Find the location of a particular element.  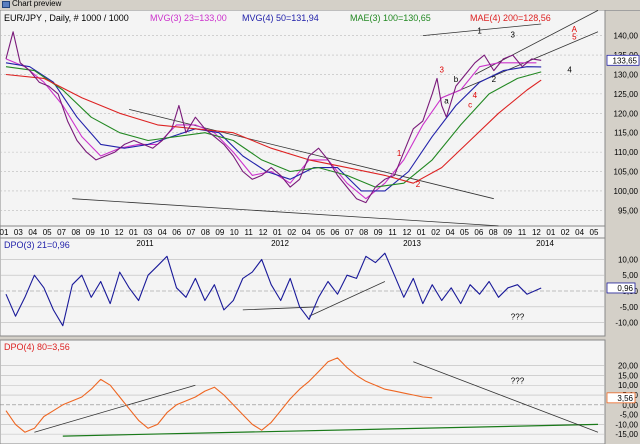

year-label: 2011 is located at coordinates (145, 243).